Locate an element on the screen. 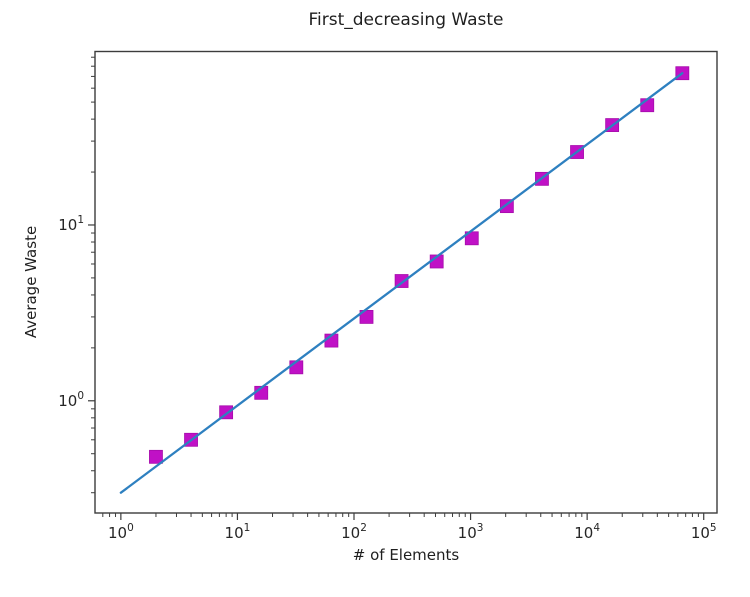 The height and width of the screenshot is (597, 750). x-tick-label: 10⁴ is located at coordinates (587, 532).